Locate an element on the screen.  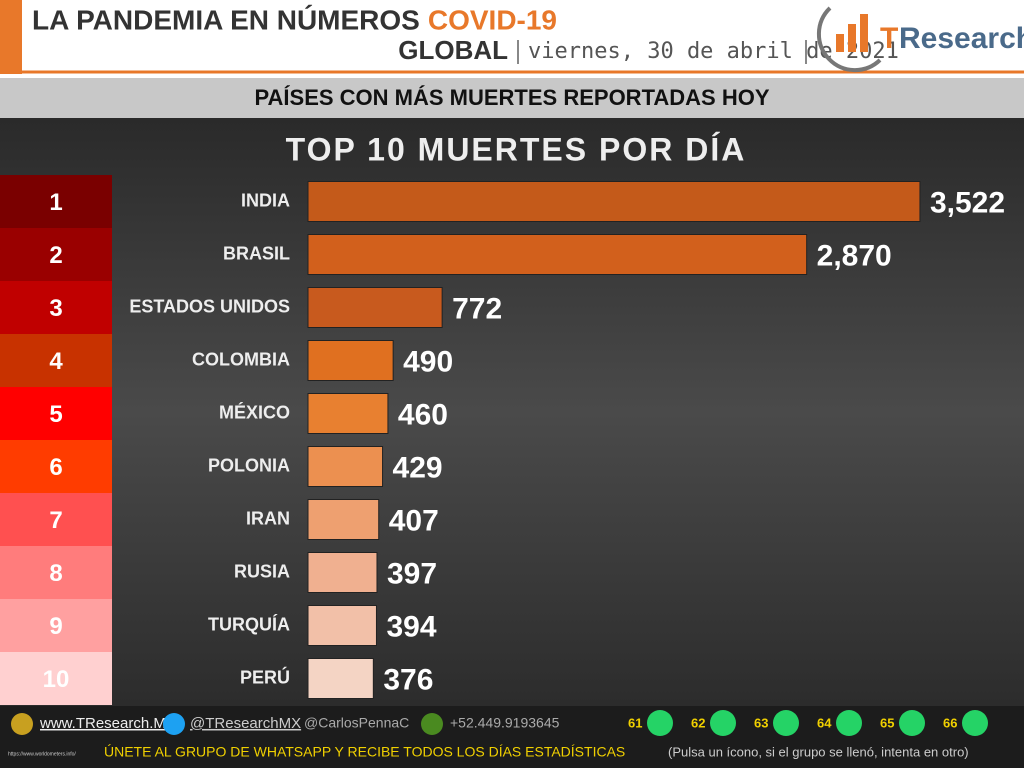
web-link: www.TResearch.Mx is located at coordinates (106, 723).